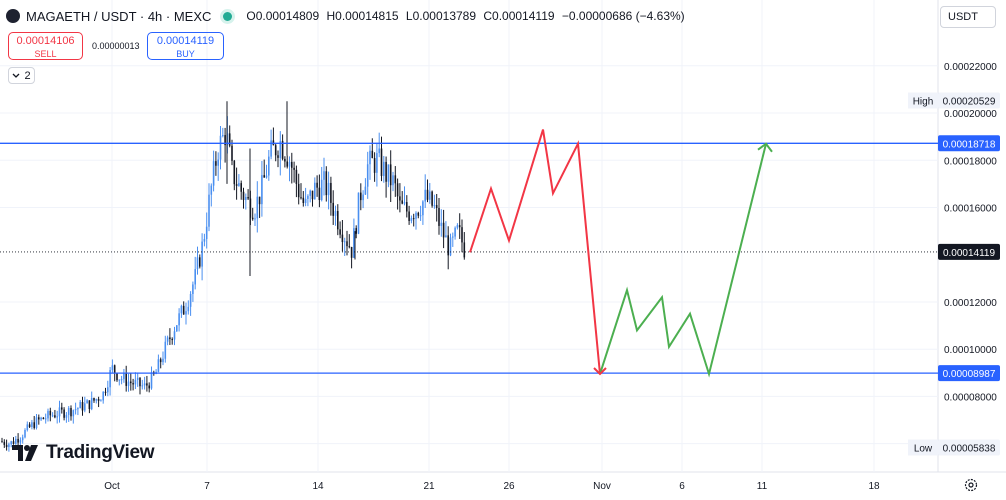 The image size is (1006, 500). I want to click on market-status-icon, so click(228, 16).